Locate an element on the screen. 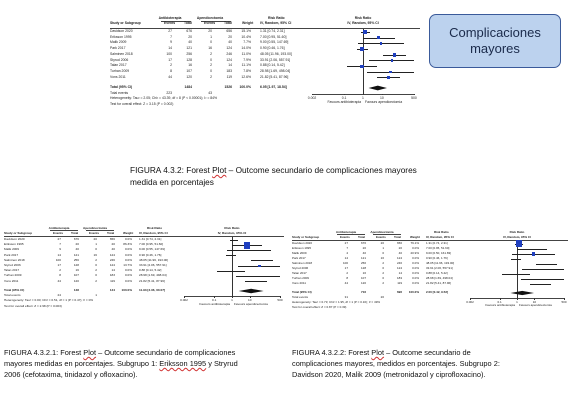 The height and width of the screenshot is (404, 571). total-2: 119 is located at coordinates (112, 280).